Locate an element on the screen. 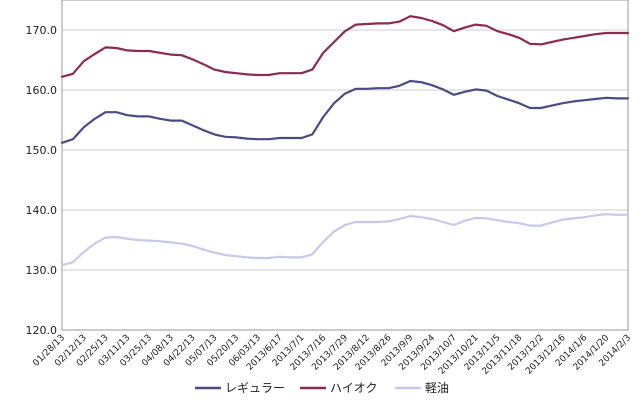  y-tick-label: 130.0 is located at coordinates (42, 270).